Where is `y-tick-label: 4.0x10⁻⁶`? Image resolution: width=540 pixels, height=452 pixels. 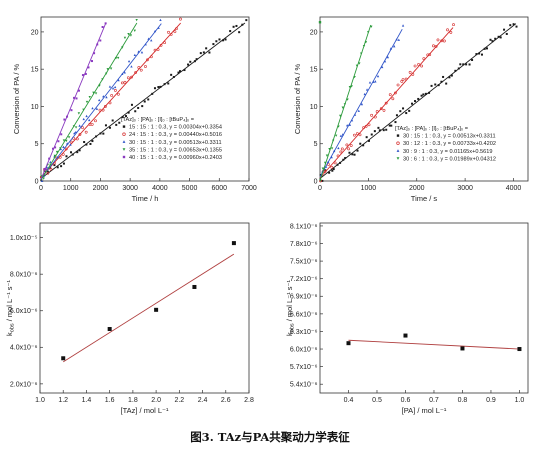
y-tick-label: 4.0x10⁻⁶ is located at coordinates (24, 348).